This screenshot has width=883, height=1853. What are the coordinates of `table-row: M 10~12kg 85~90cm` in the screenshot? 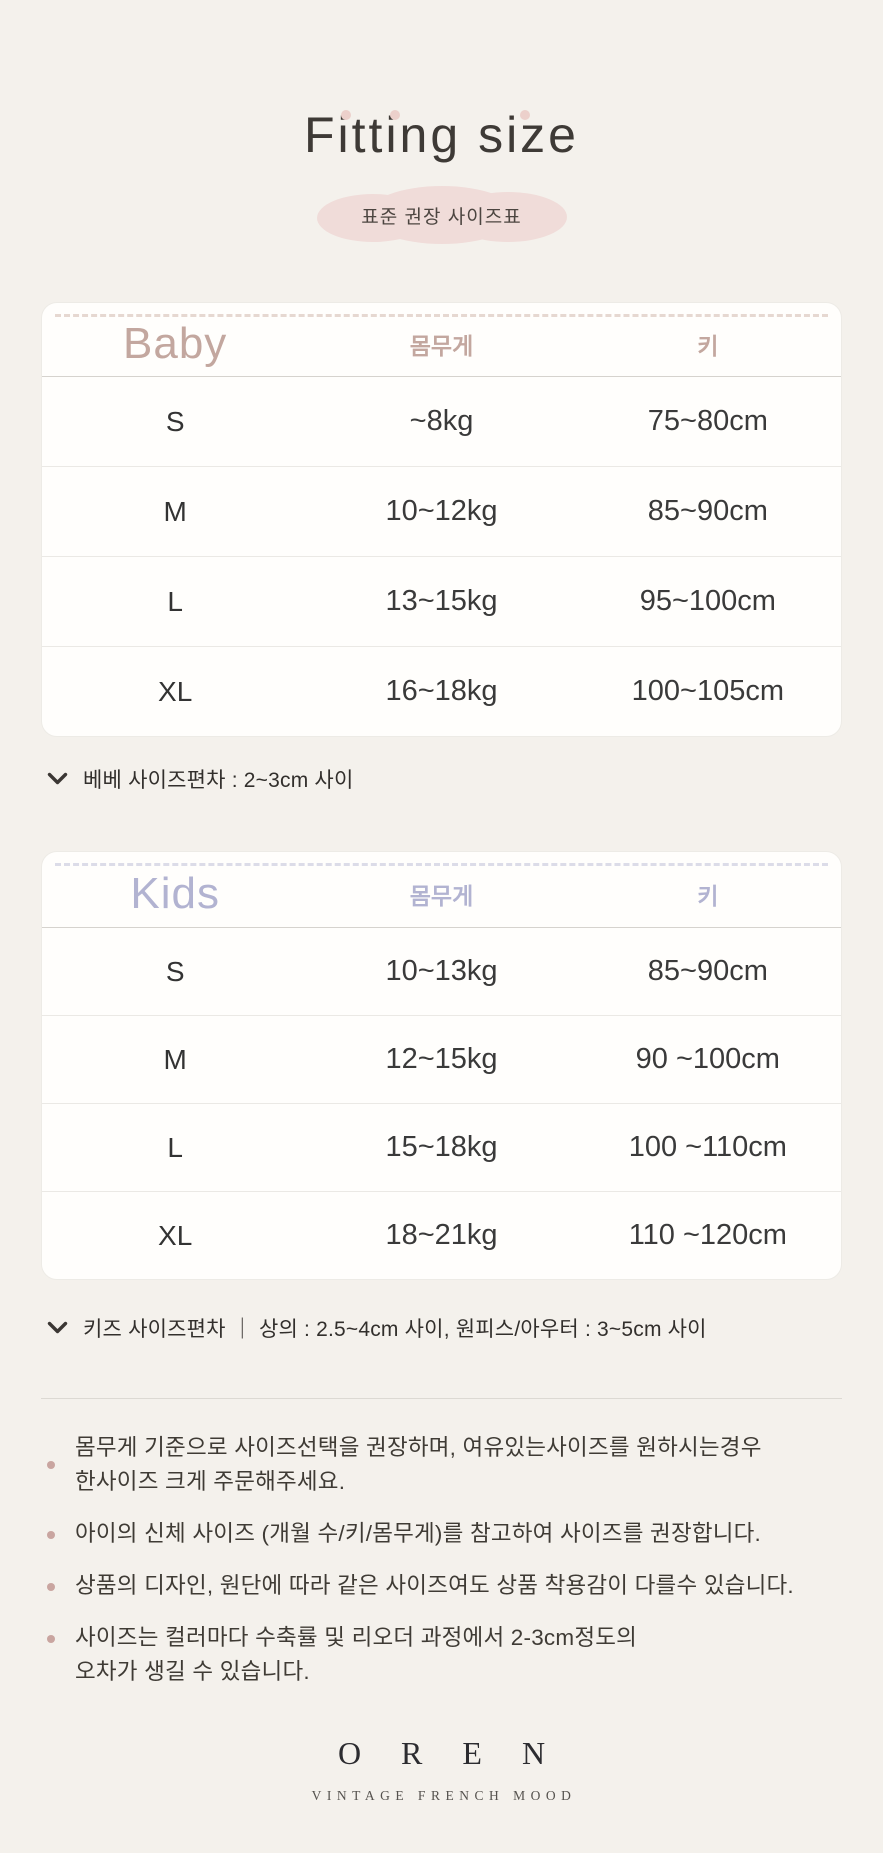 It's located at (441, 512).